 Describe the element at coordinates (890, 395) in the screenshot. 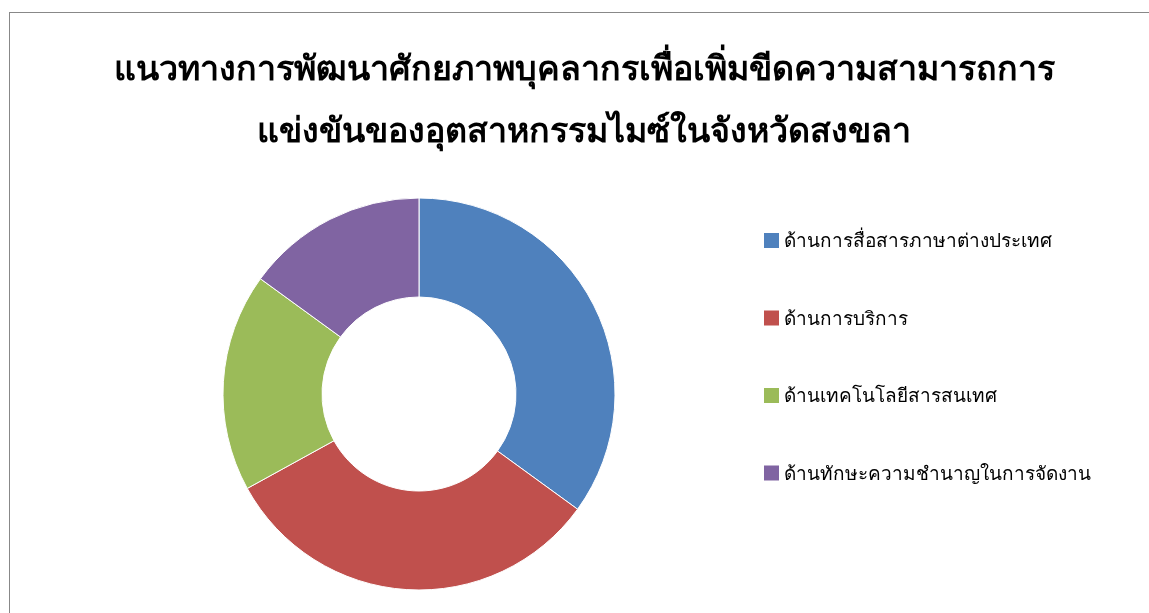

I see `legend-label: ด้านเทคโนโลยีสารสนเทศ` at that location.